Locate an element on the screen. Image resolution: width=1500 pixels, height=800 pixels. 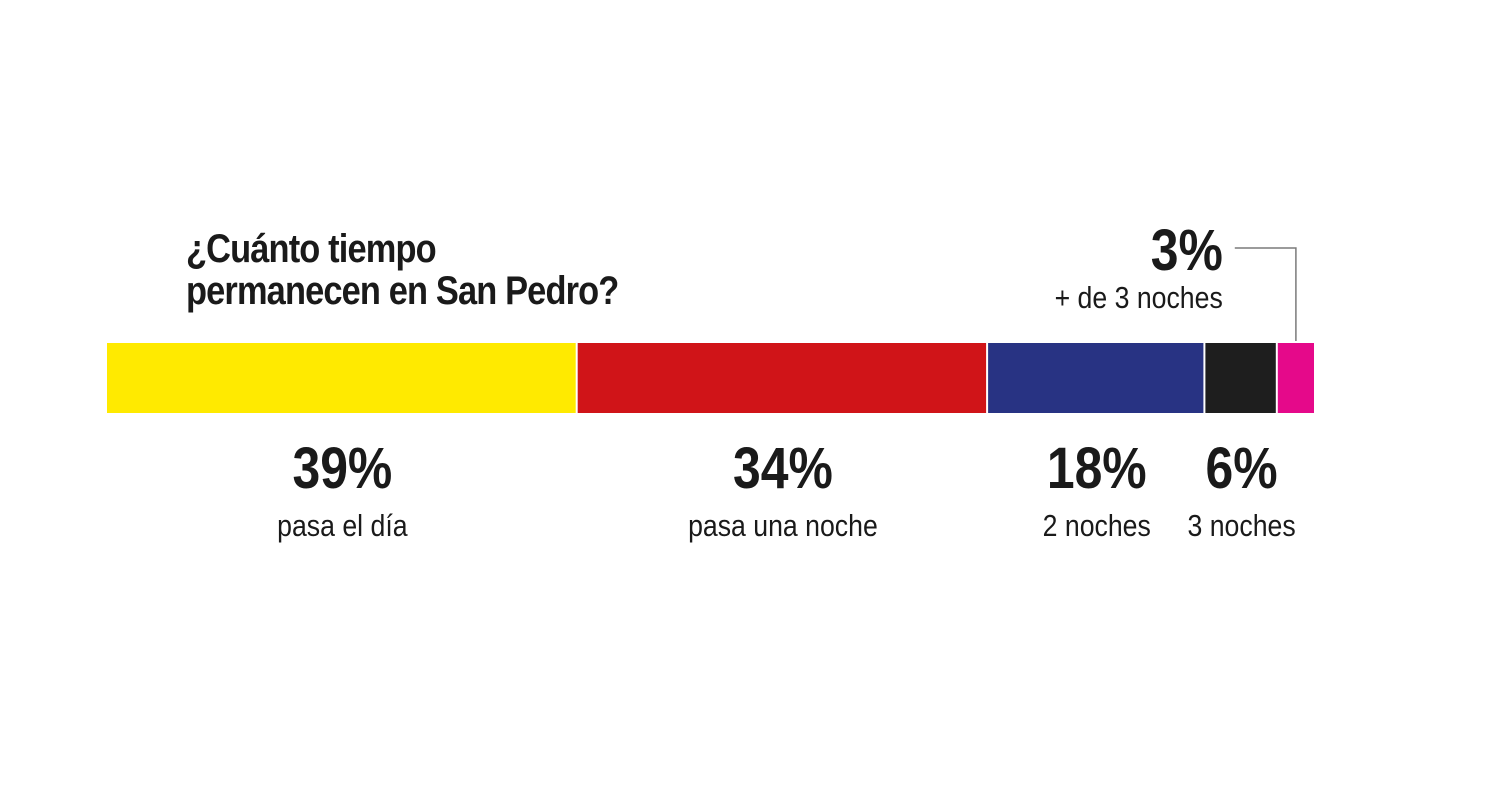
segment-category-label: pasa el día is located at coordinates (342, 526).